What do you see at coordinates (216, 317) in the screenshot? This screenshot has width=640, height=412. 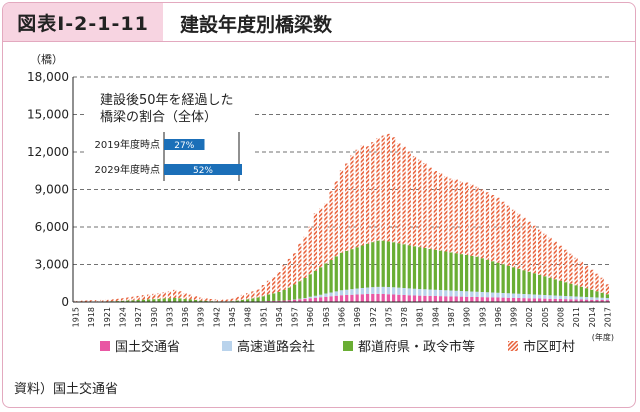 I see `x-tick-label: 1942` at bounding box center [216, 317].